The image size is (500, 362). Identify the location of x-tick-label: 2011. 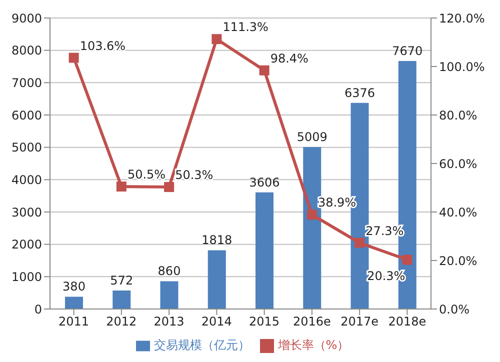
(74, 321).